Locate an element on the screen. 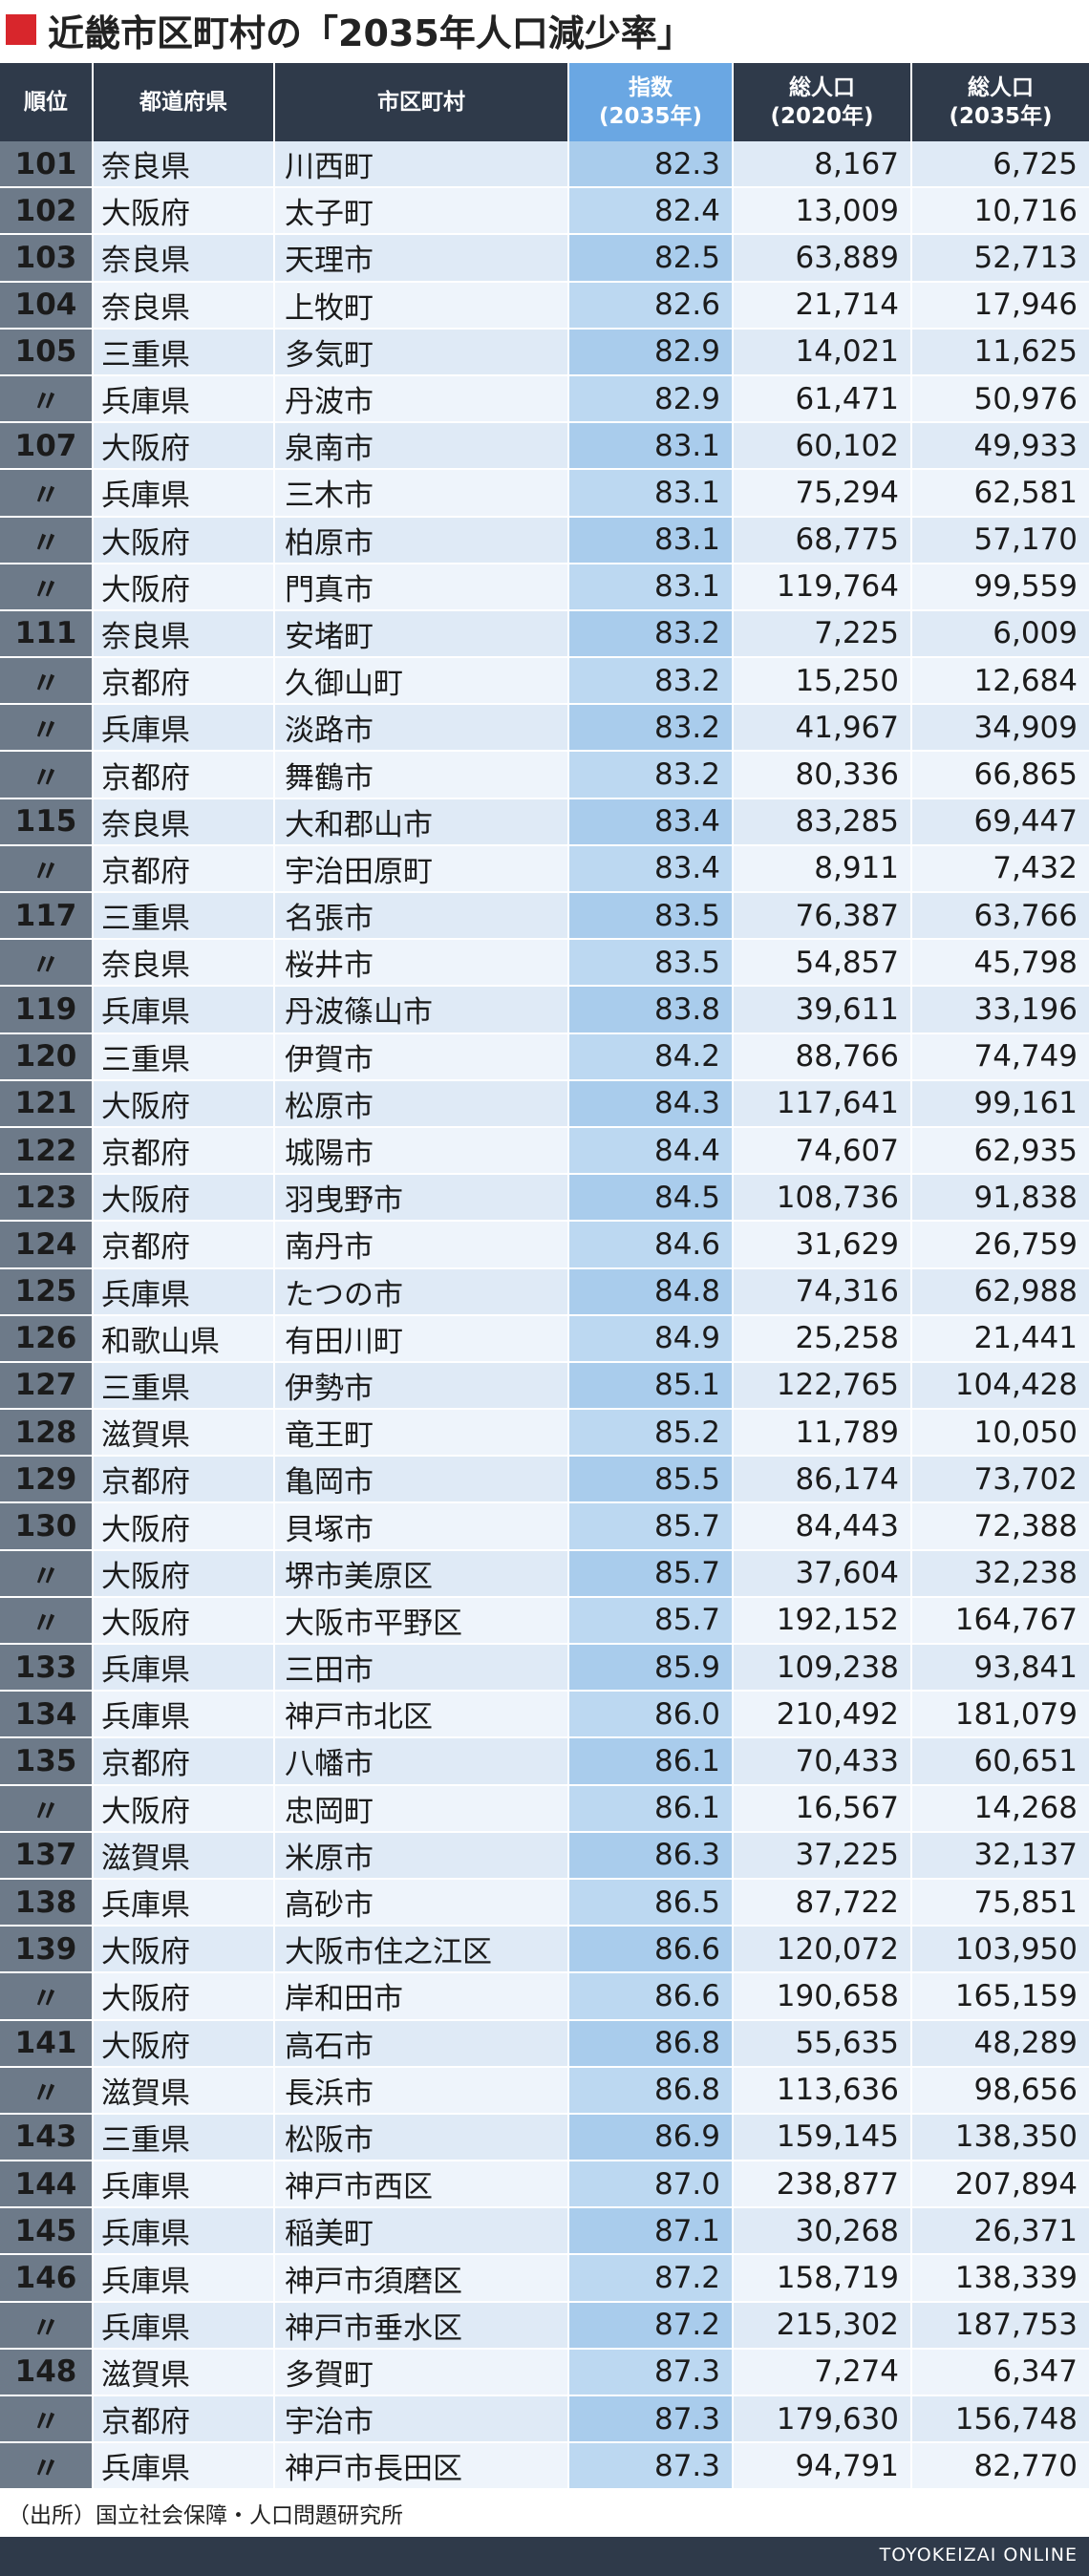  index-cell: 85.1 is located at coordinates (651, 1386).